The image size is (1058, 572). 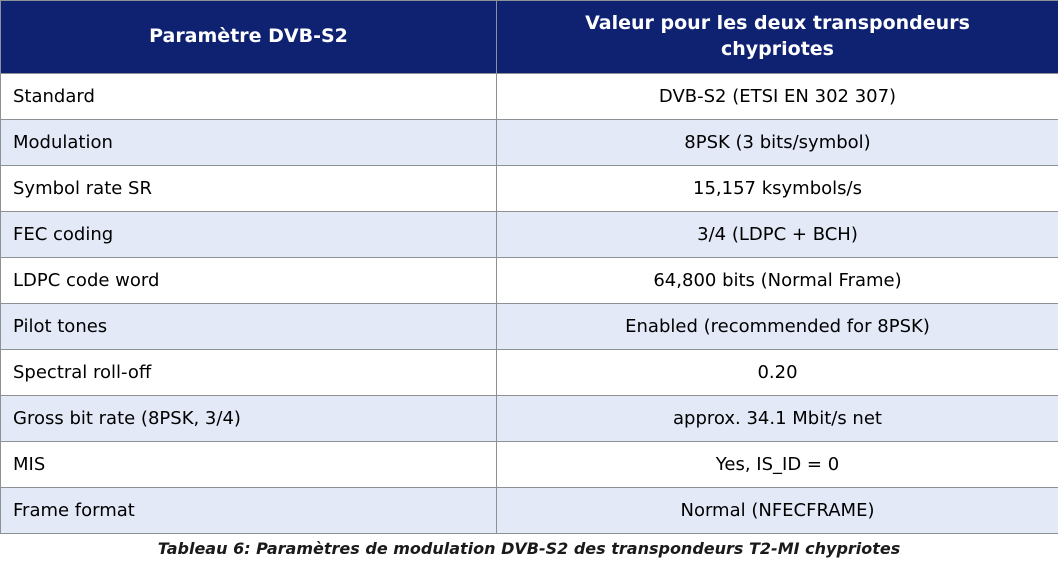 What do you see at coordinates (777, 96) in the screenshot?
I see `value-cell: DVB-S2 (ETSI EN 302 307)` at bounding box center [777, 96].